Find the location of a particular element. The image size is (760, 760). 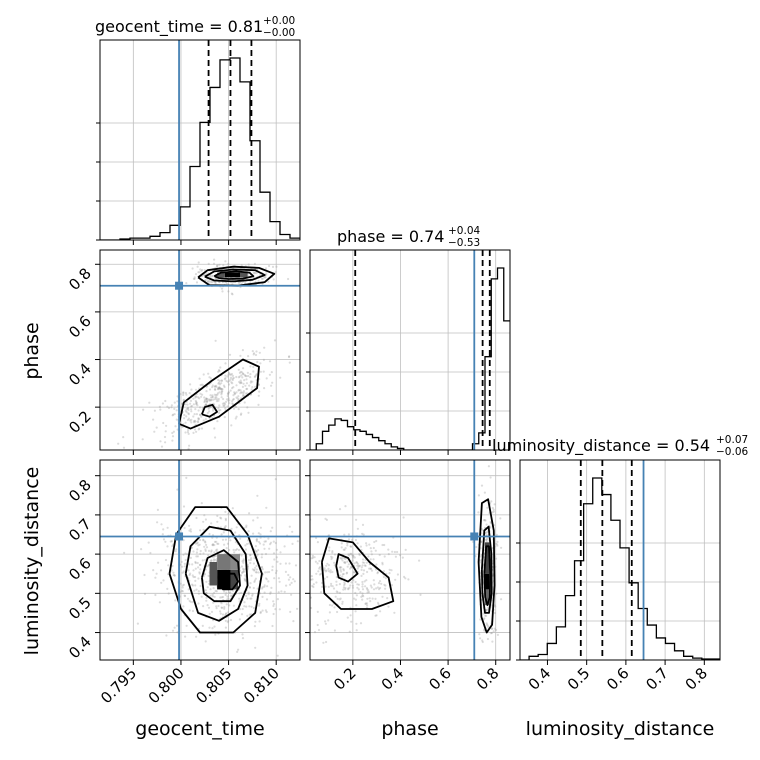

title-geocent-time-plus: +0.00 is located at coordinates (279, 21).